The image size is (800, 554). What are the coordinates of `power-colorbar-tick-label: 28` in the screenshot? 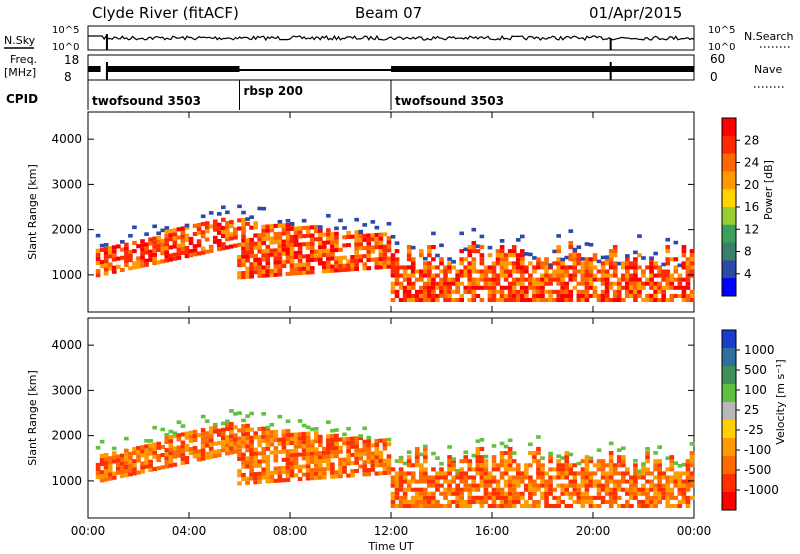 It's located at (751, 140).